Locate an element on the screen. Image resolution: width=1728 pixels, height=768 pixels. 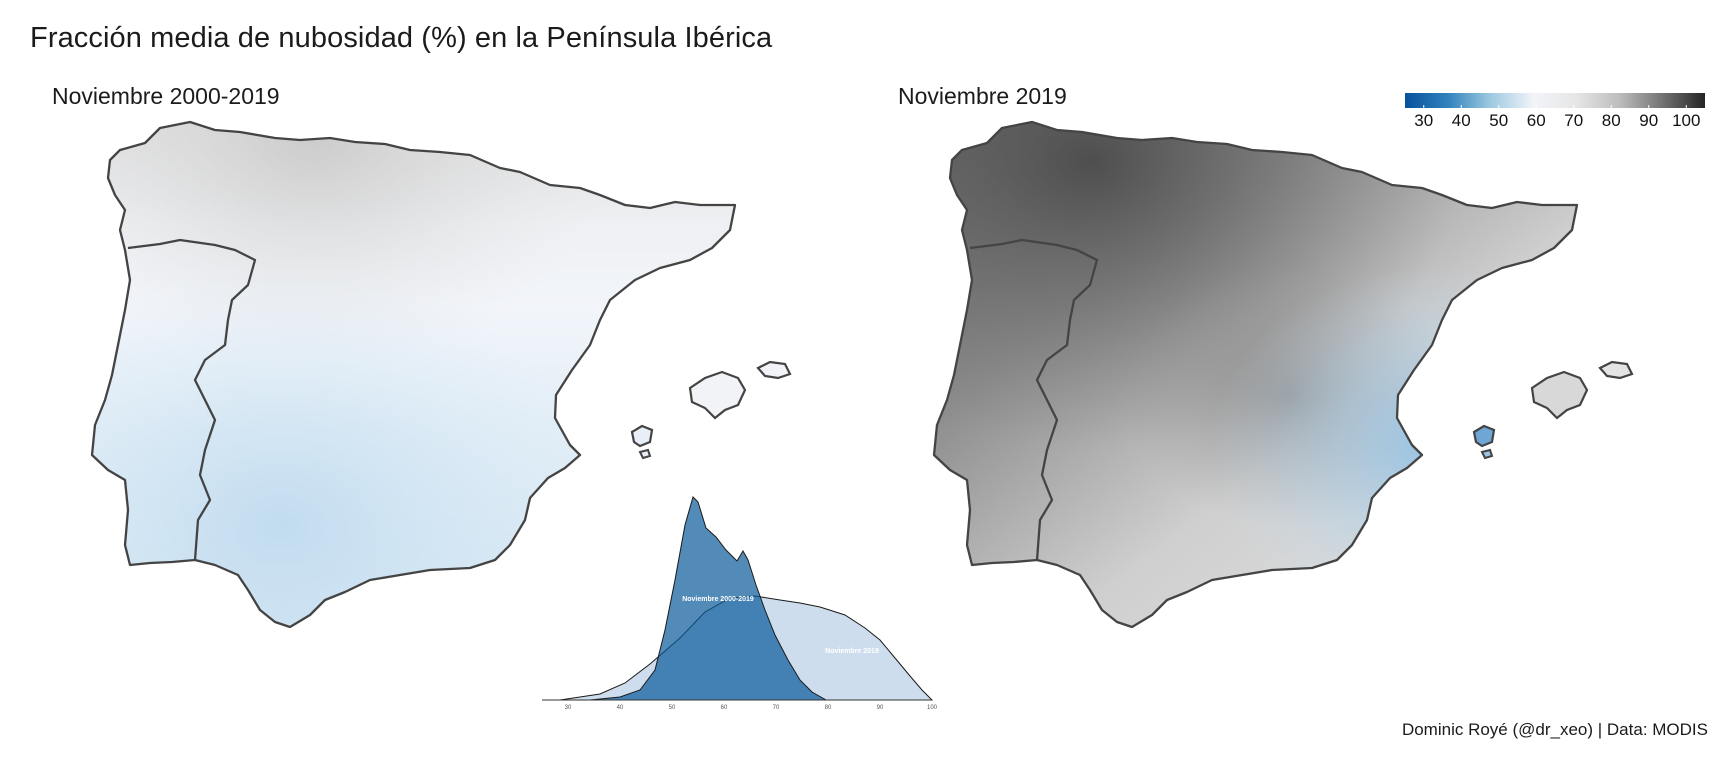
density-tick-label: 40 is located at coordinates (620, 708).